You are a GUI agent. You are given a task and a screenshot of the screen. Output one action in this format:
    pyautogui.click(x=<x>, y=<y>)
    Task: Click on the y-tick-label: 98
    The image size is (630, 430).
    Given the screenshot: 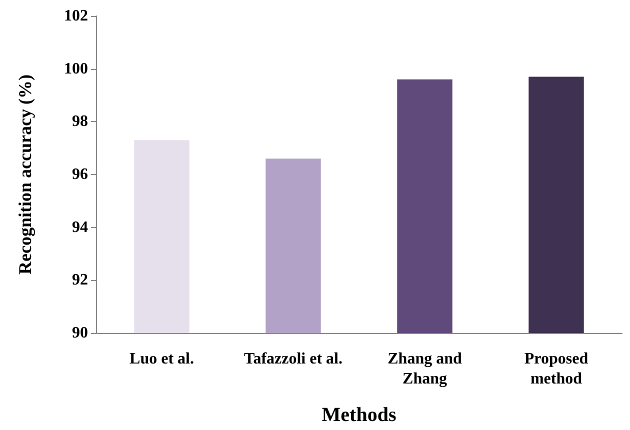 What is the action you would take?
    pyautogui.click(x=80, y=121)
    